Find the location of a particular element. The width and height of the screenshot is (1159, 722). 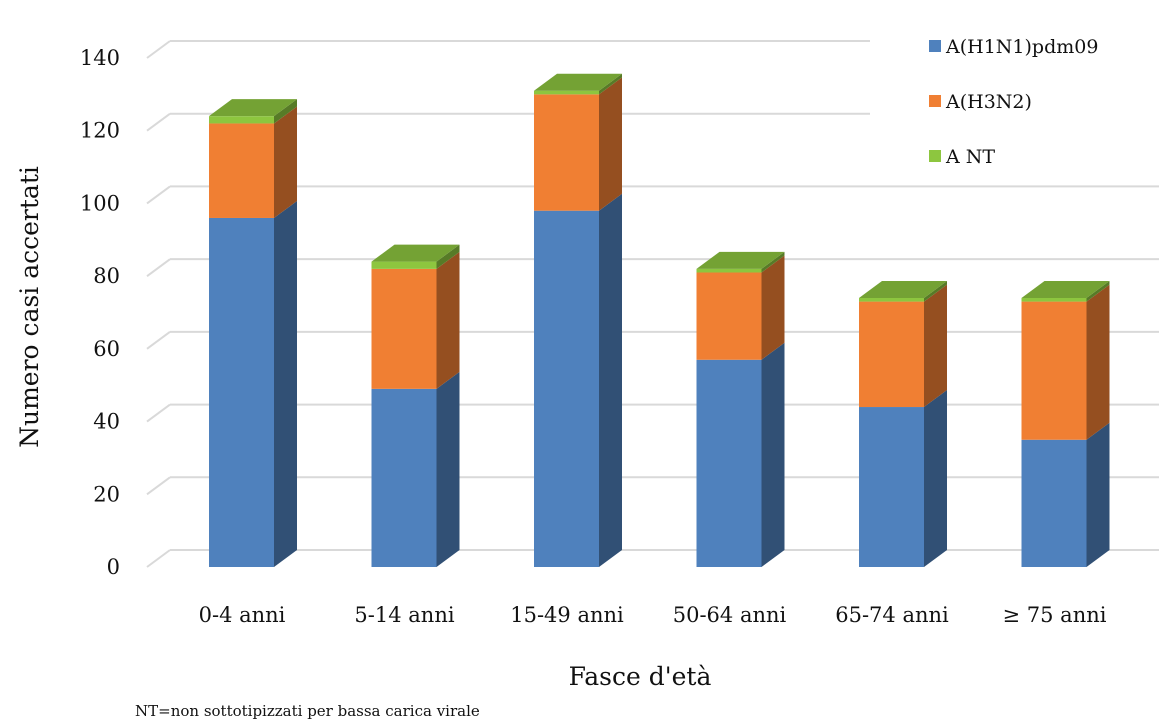

y-axis-title: Numero casi accertati is located at coordinates (29, 307).